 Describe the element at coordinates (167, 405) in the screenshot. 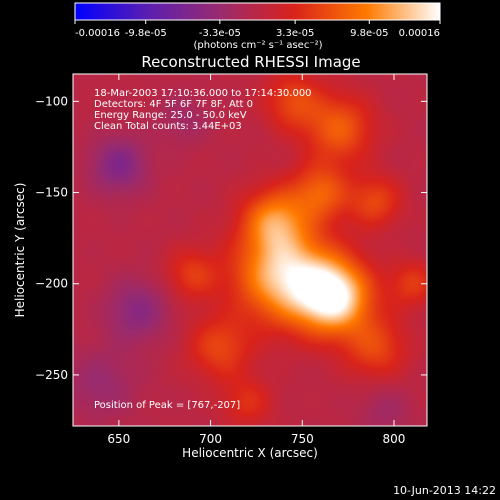

I see `peak-position-label: Position of Peak = [767,-207]` at that location.